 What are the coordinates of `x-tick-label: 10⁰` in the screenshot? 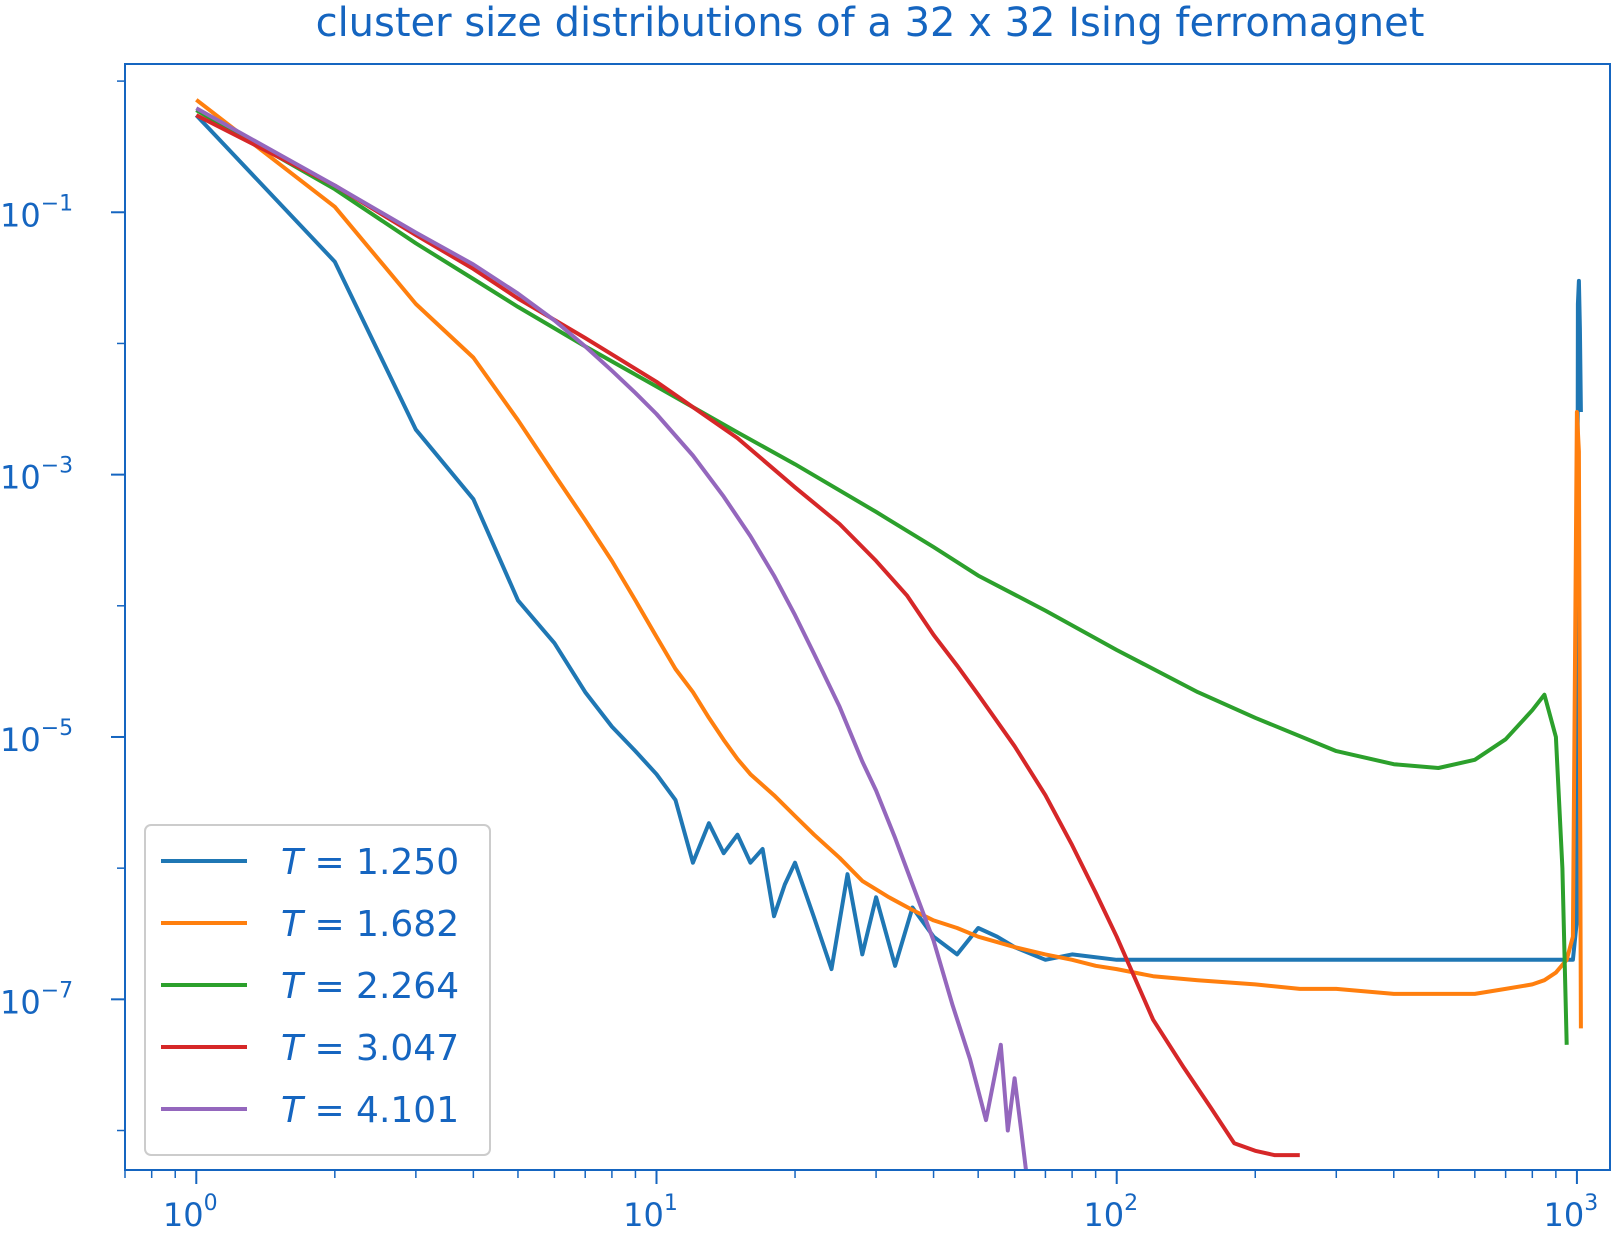 It's located at (190, 1212).